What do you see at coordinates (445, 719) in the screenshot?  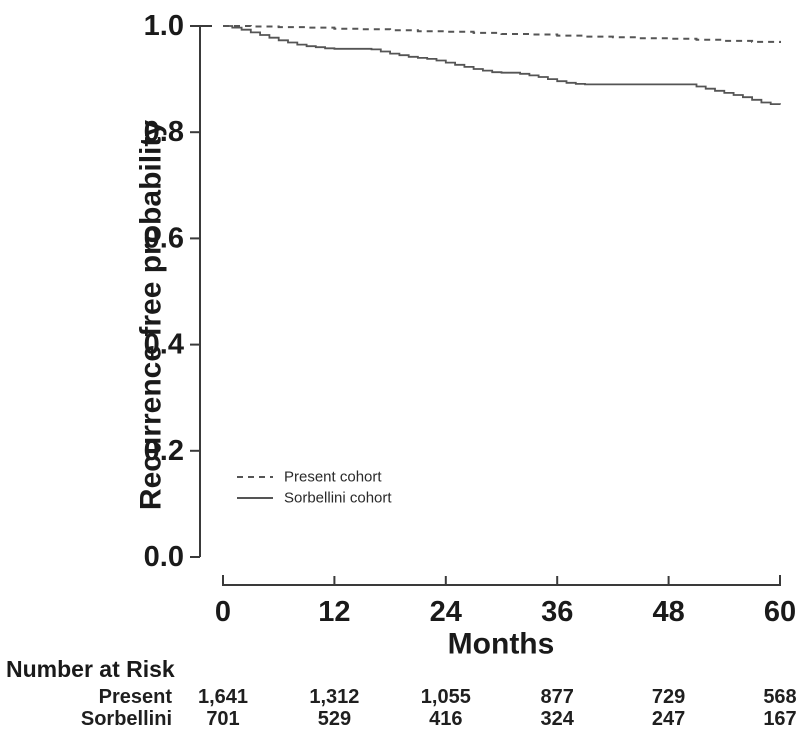 I see `risk-value: 416` at bounding box center [445, 719].